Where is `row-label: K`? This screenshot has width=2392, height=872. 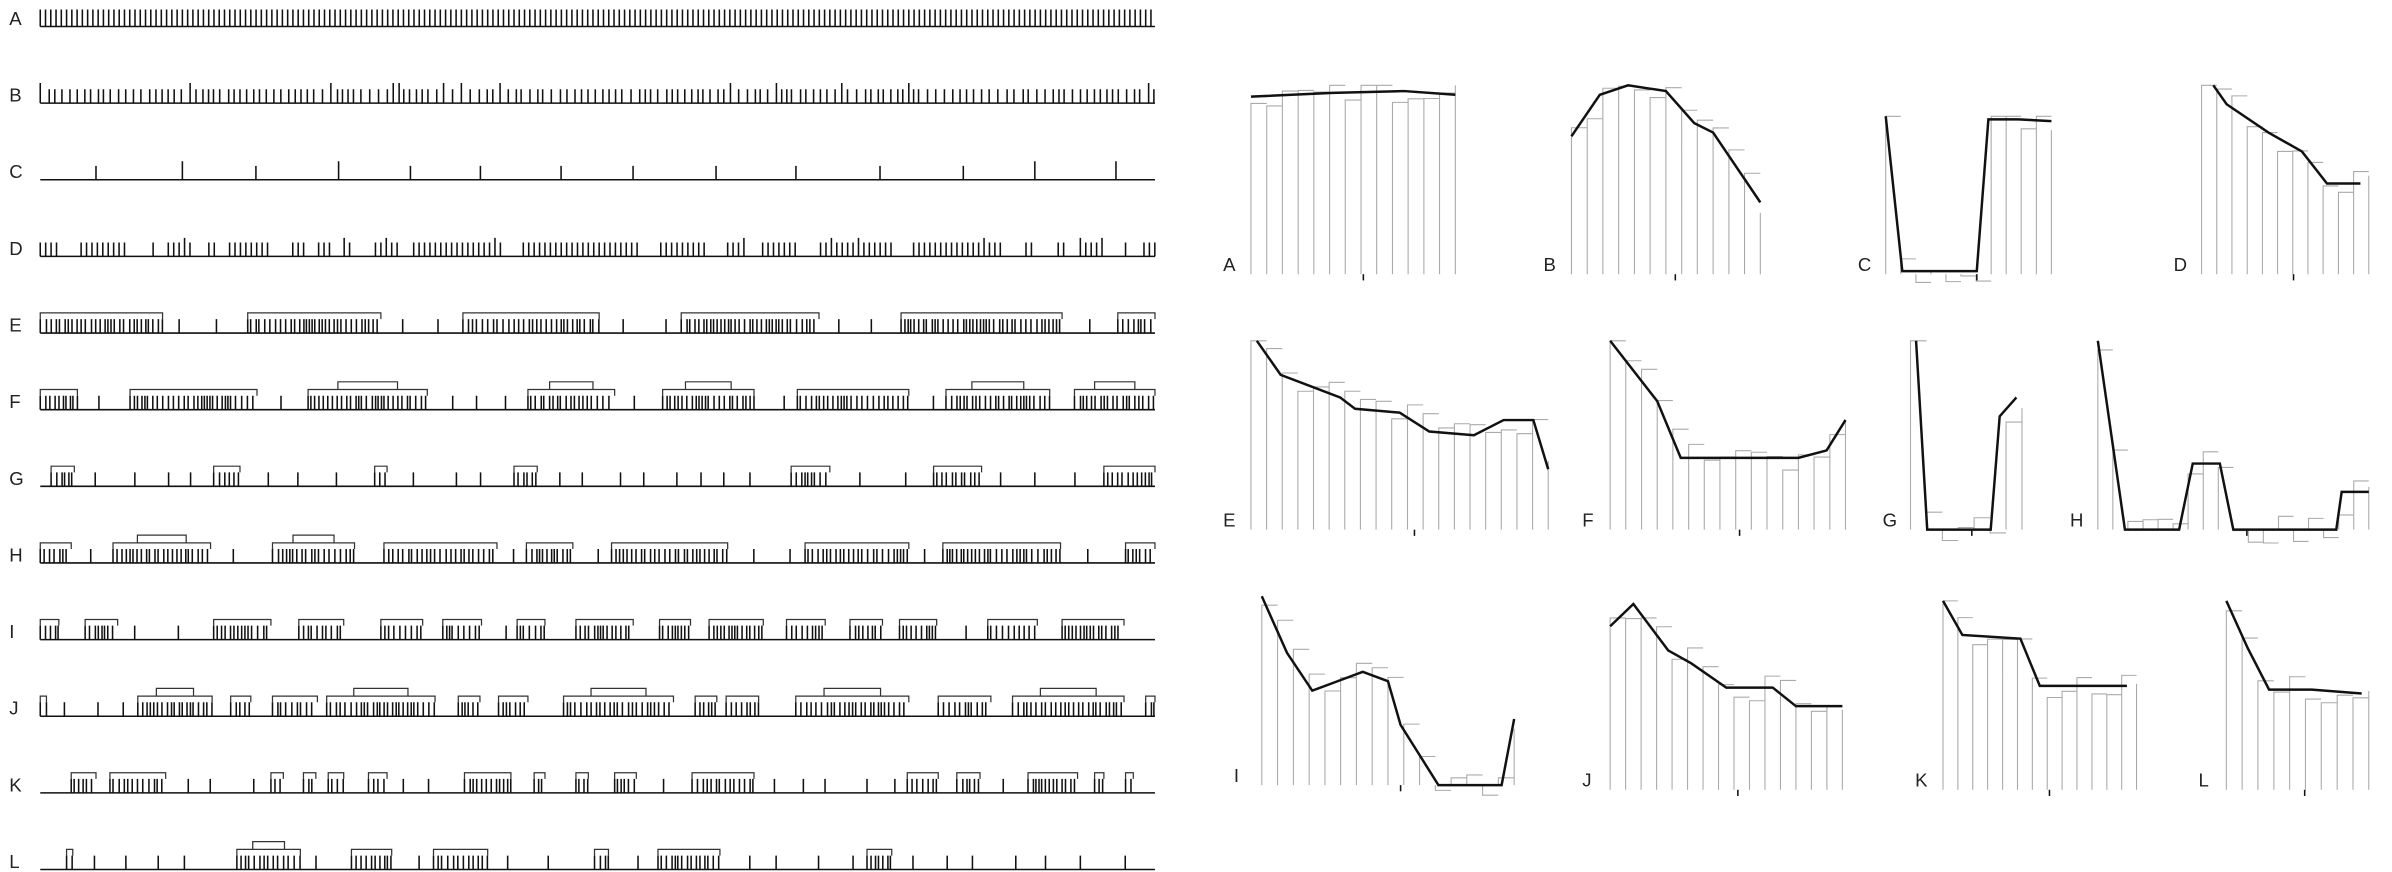
row-label: K is located at coordinates (15, 784).